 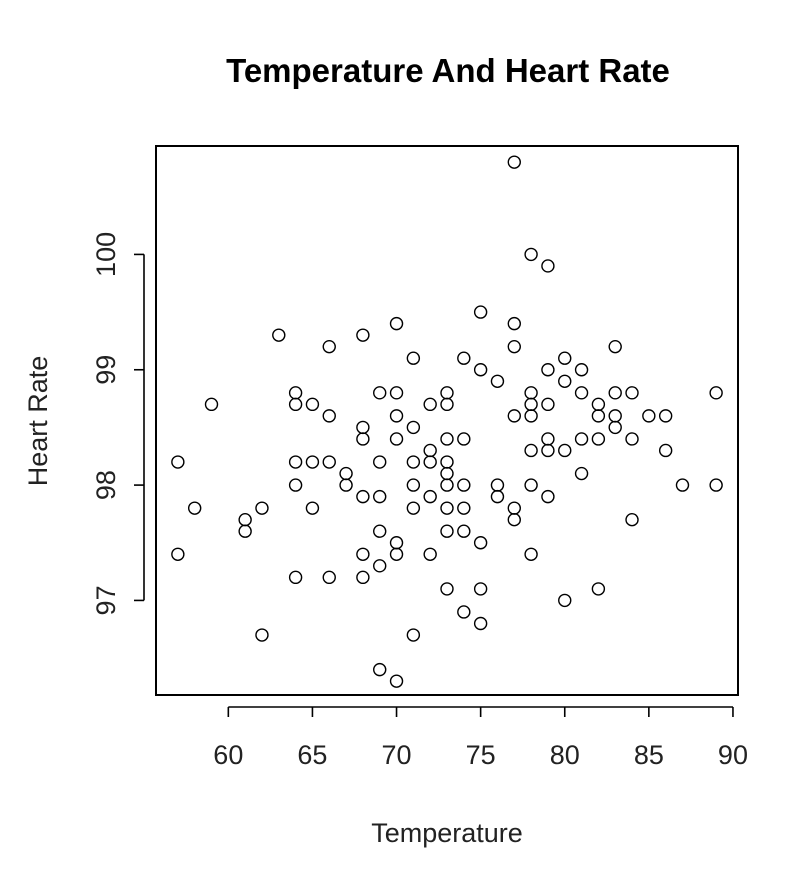 I want to click on x-tick-label: 65, so click(x=312, y=755).